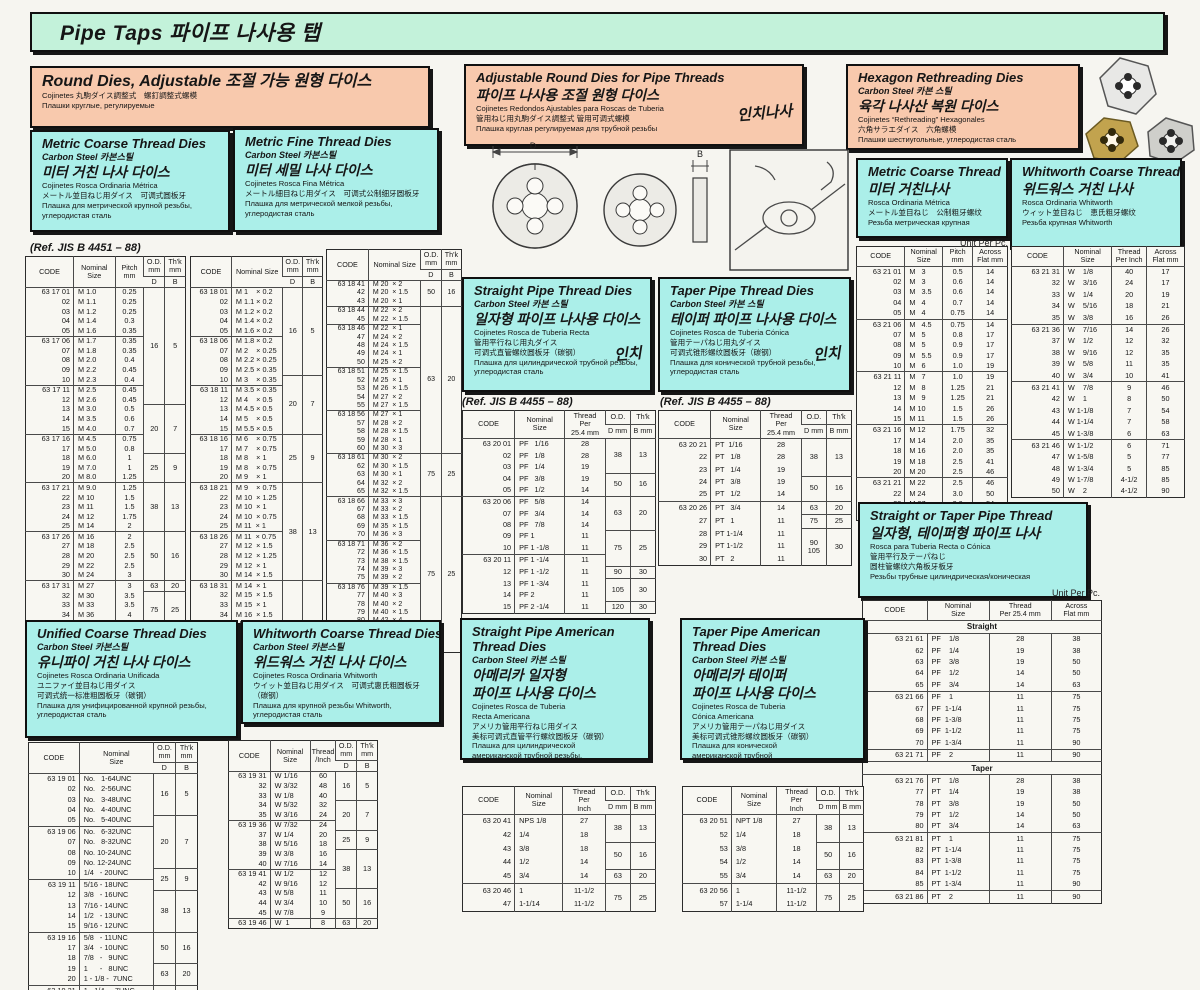  Describe the element at coordinates (94, 292) in the screenshot. I see `cell: M 1.0` at that location.